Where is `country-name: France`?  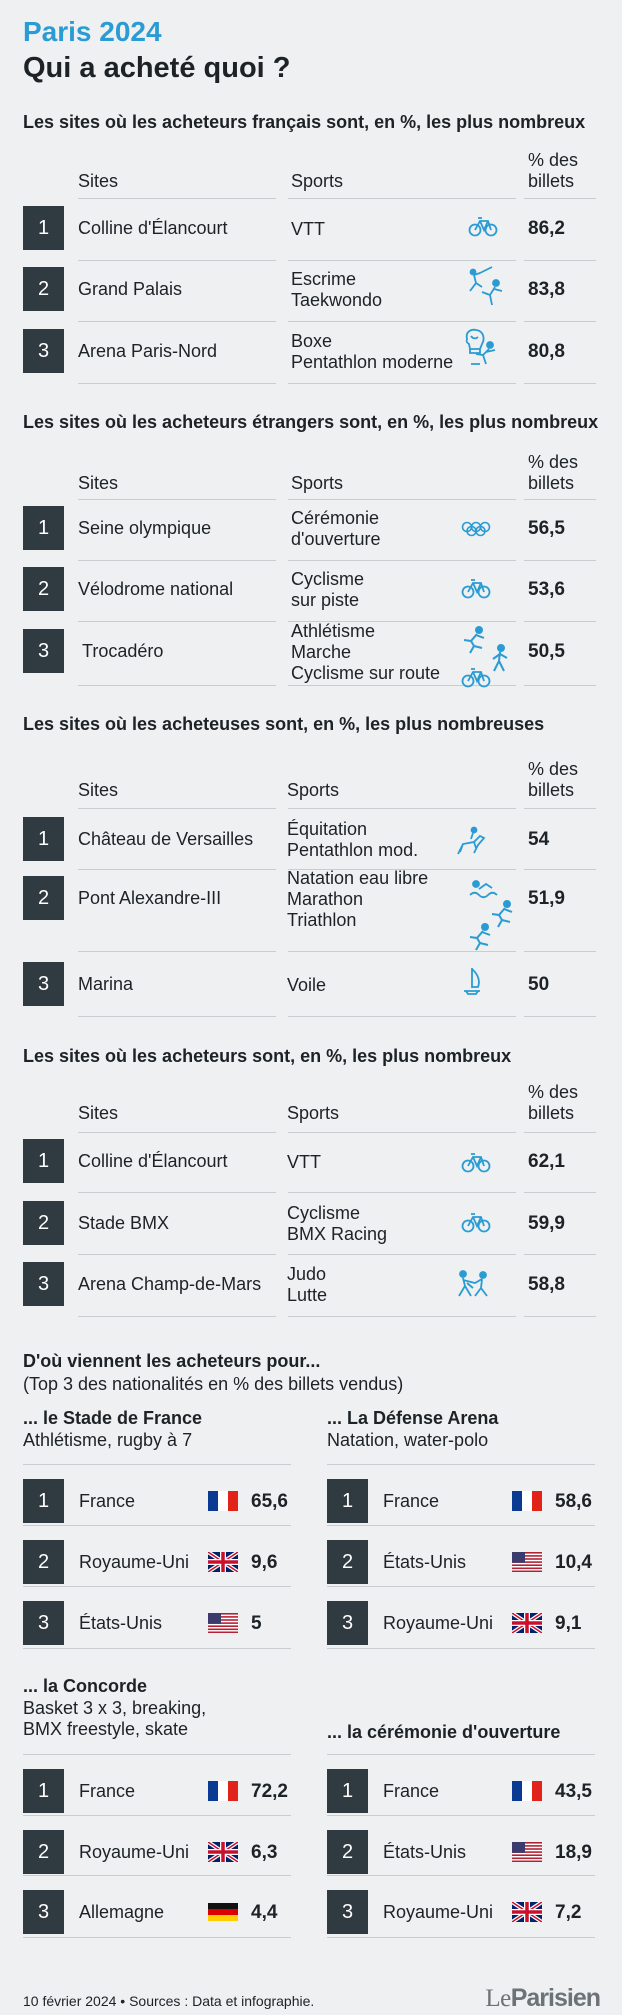 country-name: France is located at coordinates (411, 1791).